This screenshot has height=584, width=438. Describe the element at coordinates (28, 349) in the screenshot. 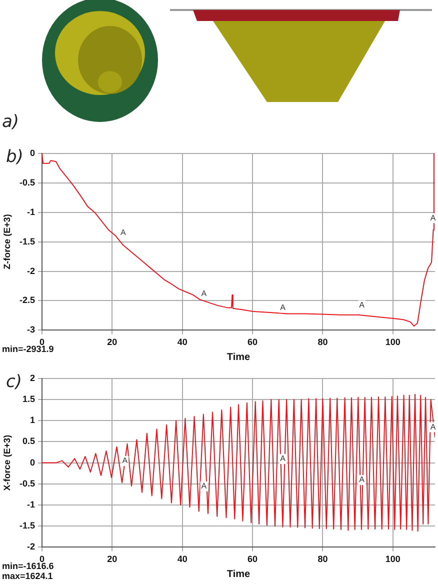

I see `text: min=-2931.9` at that location.